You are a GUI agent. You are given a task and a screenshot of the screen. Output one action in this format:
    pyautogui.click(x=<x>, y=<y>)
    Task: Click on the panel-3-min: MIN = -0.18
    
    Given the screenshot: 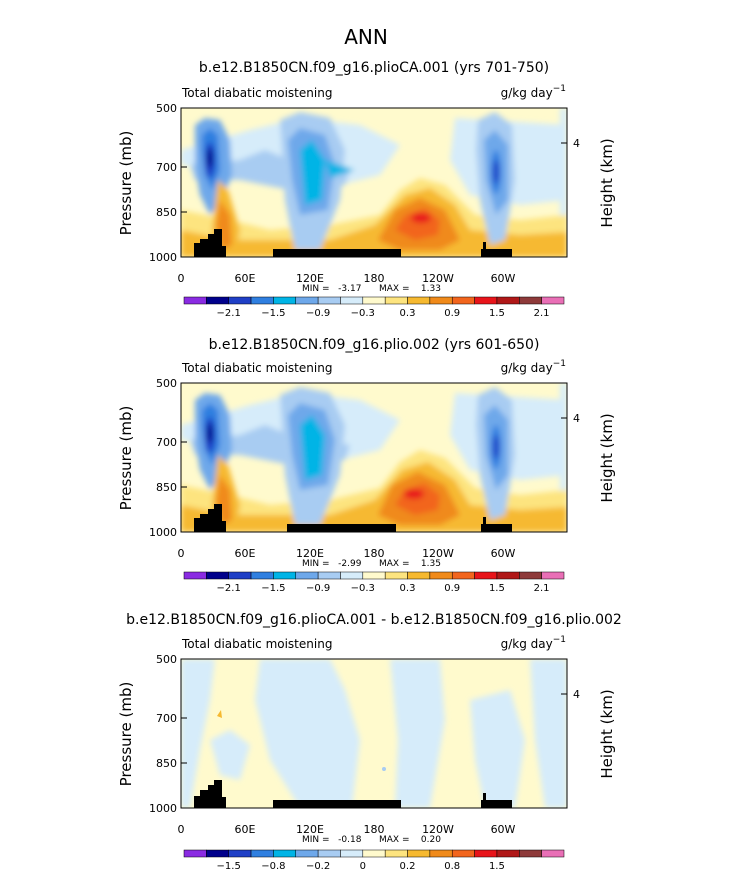 What is the action you would take?
    pyautogui.click(x=332, y=840)
    